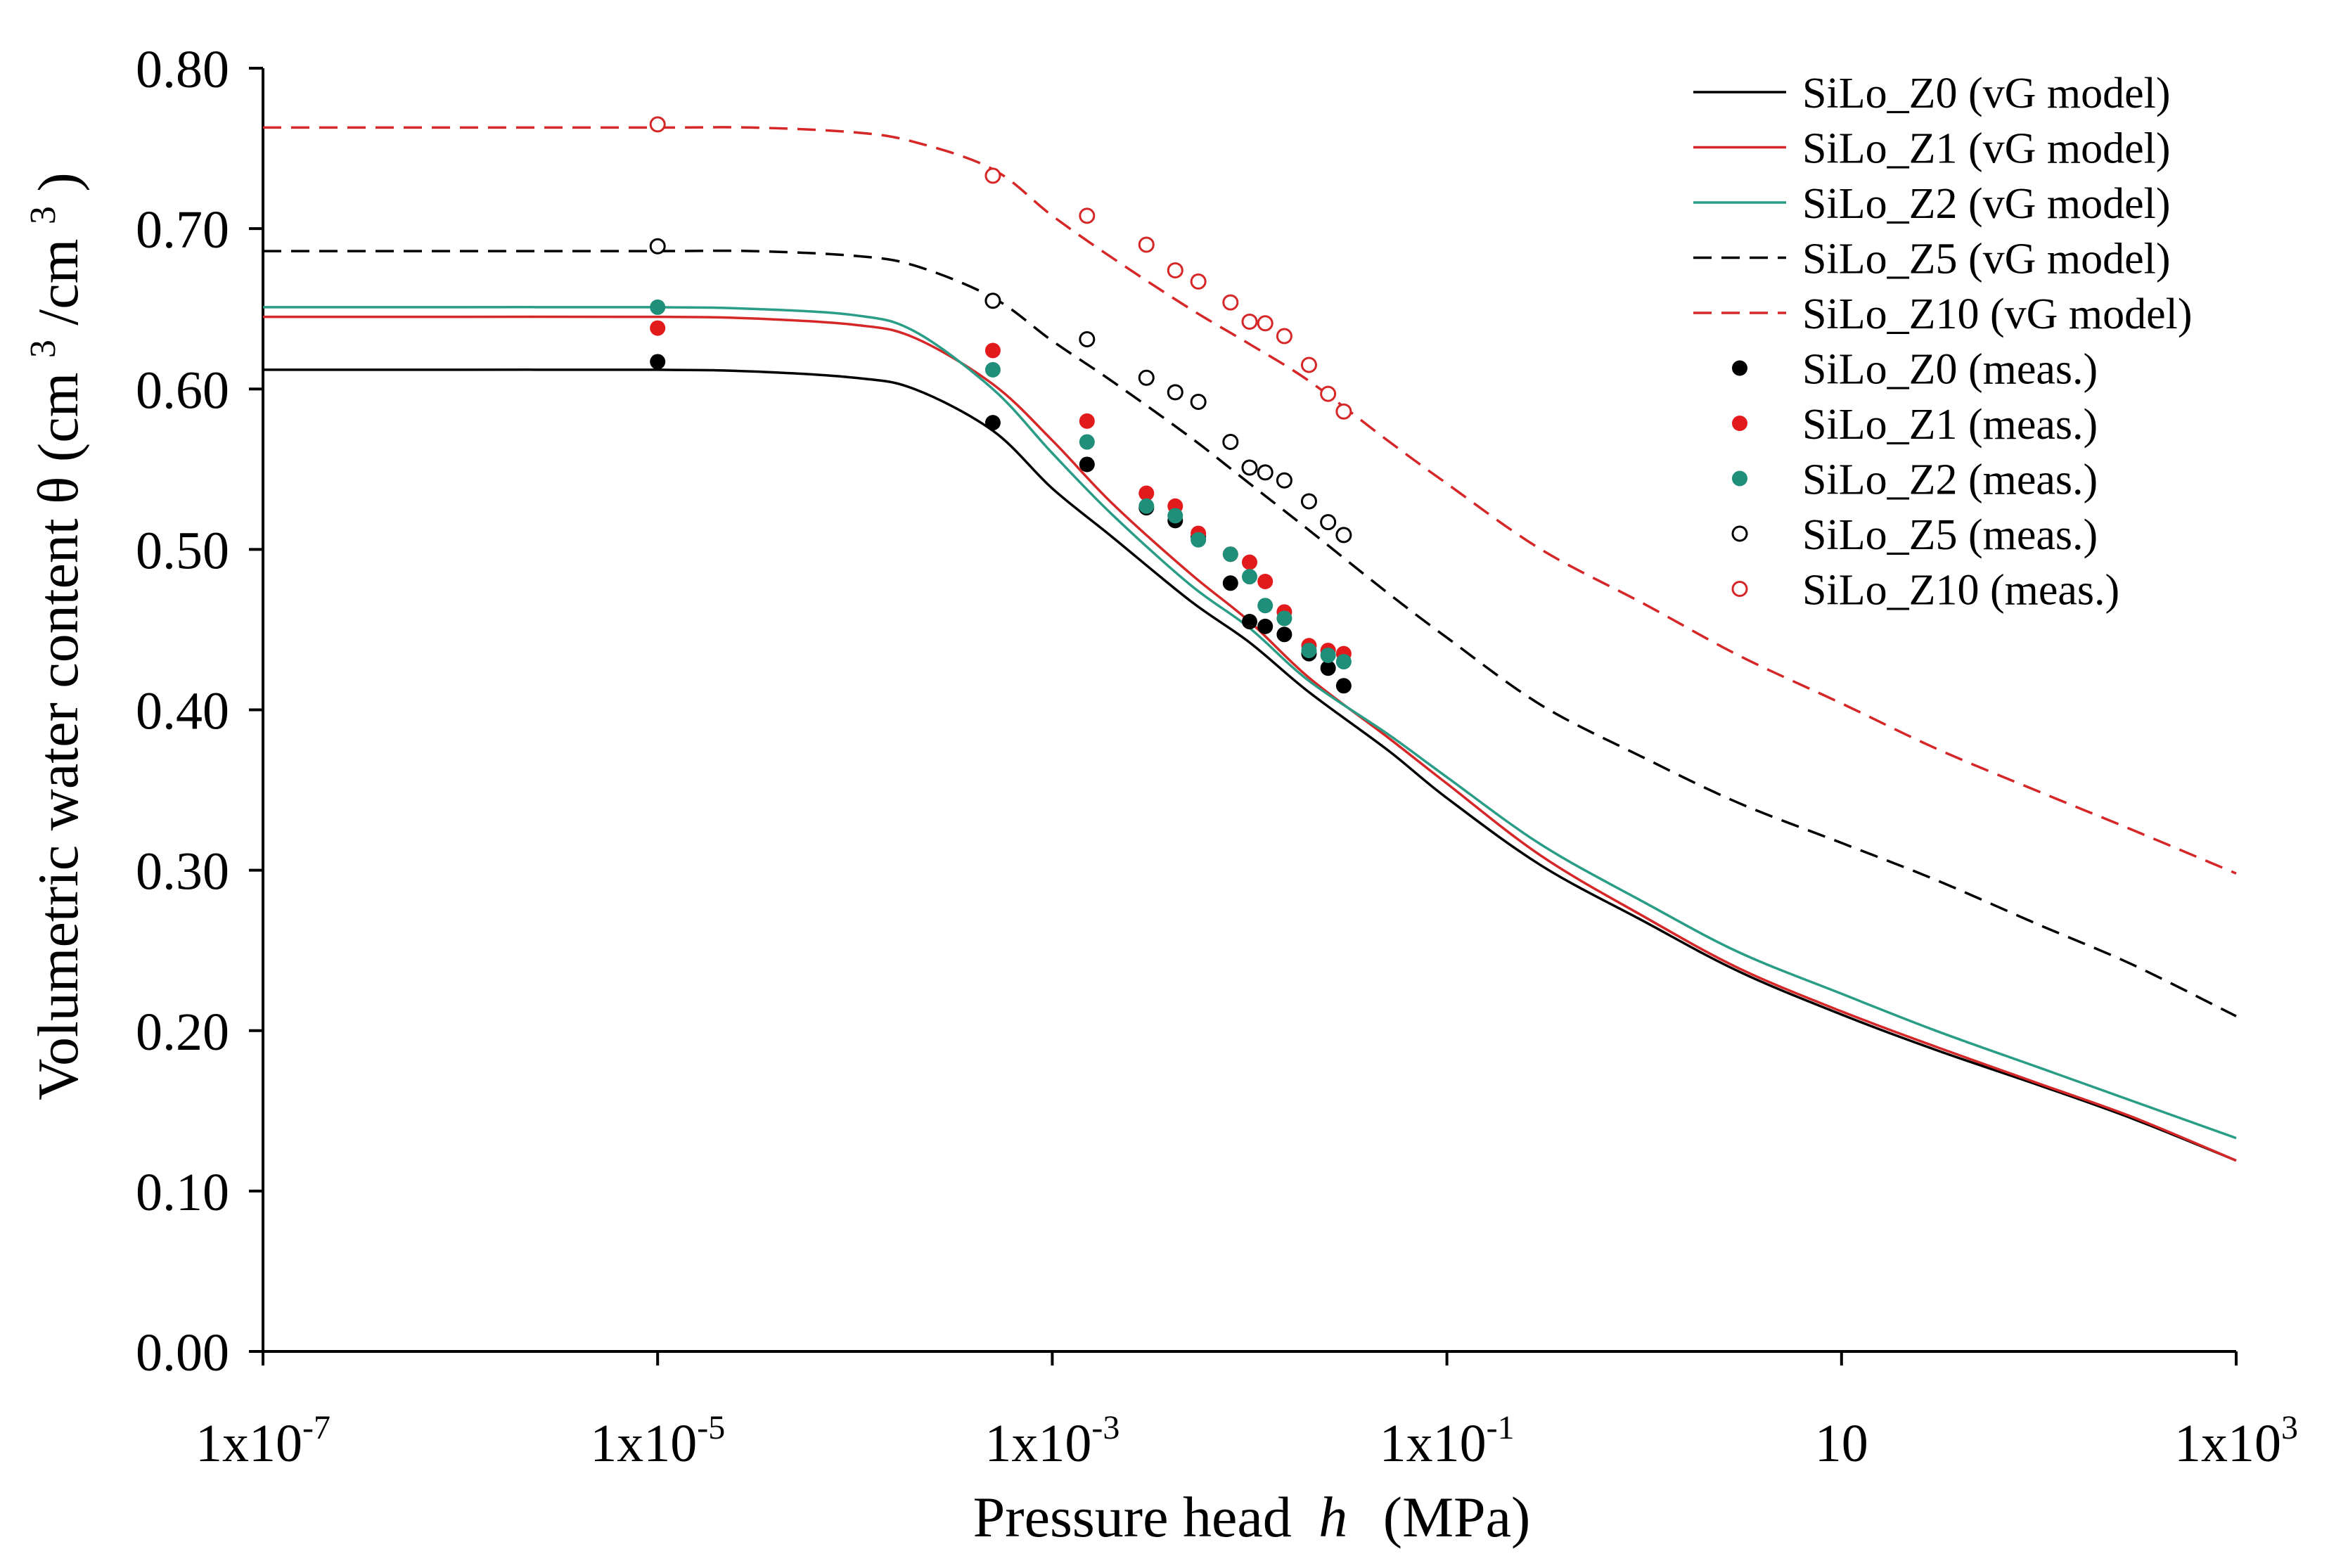  What do you see at coordinates (657, 1441) in the screenshot?
I see `x-tick-label: 1x10⁻⁵` at bounding box center [657, 1441].